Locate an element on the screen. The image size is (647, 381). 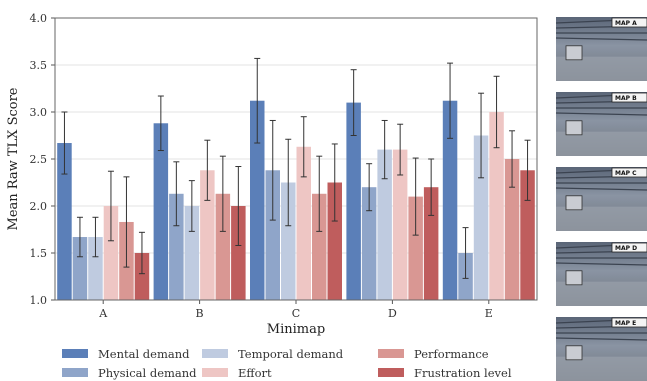
minimap-thumbnails: MAP A MAP B MAP C MAP D MAP E is located at coordinates (601, 199).